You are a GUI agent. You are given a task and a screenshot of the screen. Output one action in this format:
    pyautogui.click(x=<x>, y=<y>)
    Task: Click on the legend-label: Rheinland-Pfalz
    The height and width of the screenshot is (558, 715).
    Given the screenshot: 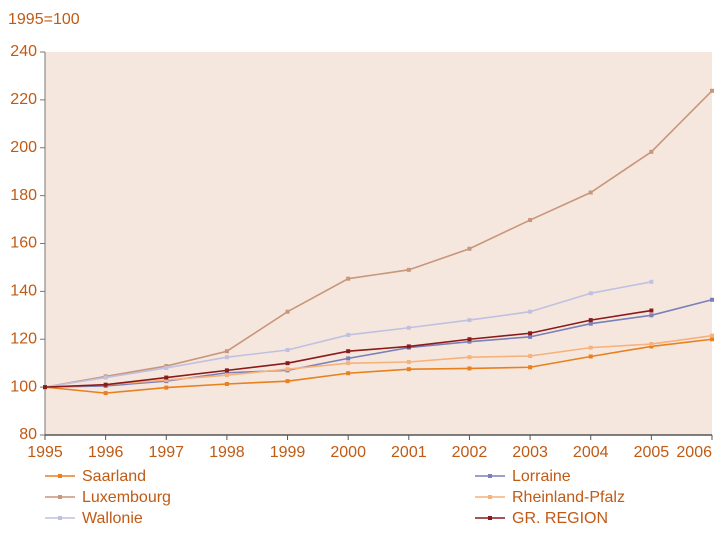 What is the action you would take?
    pyautogui.click(x=568, y=497)
    